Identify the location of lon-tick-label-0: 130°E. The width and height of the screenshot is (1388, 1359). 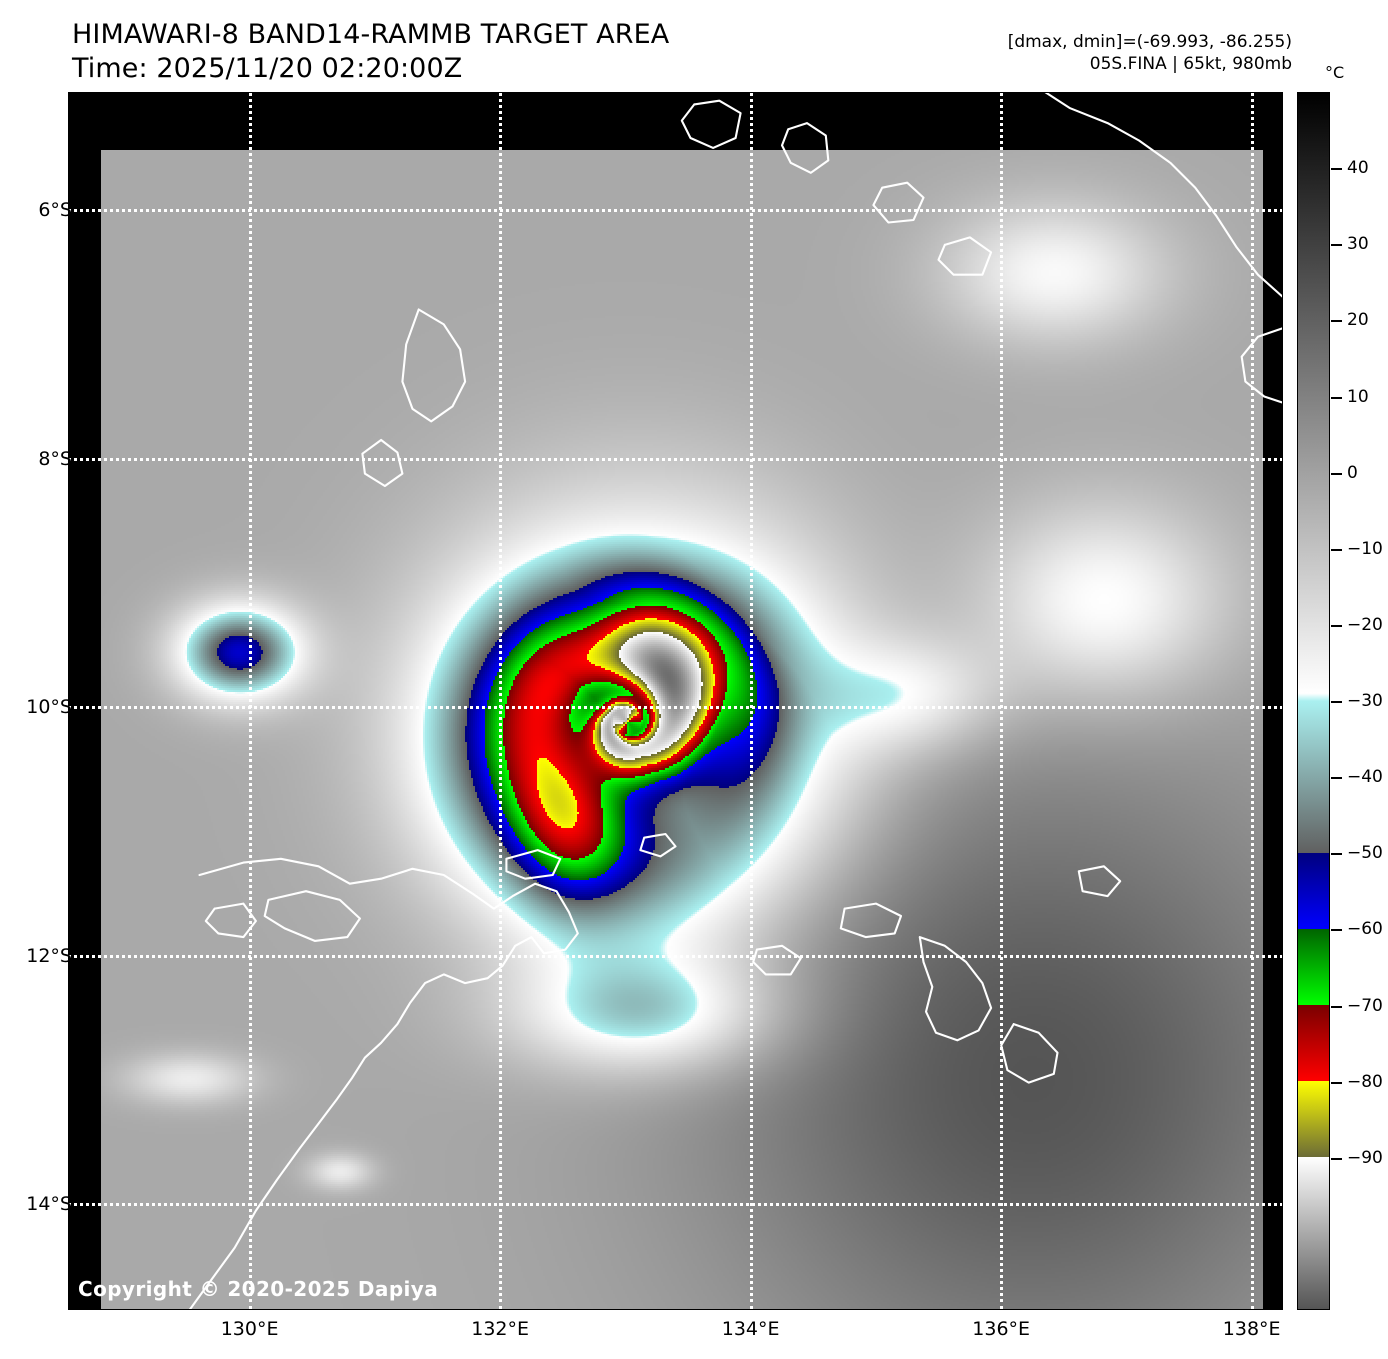
(249, 1329).